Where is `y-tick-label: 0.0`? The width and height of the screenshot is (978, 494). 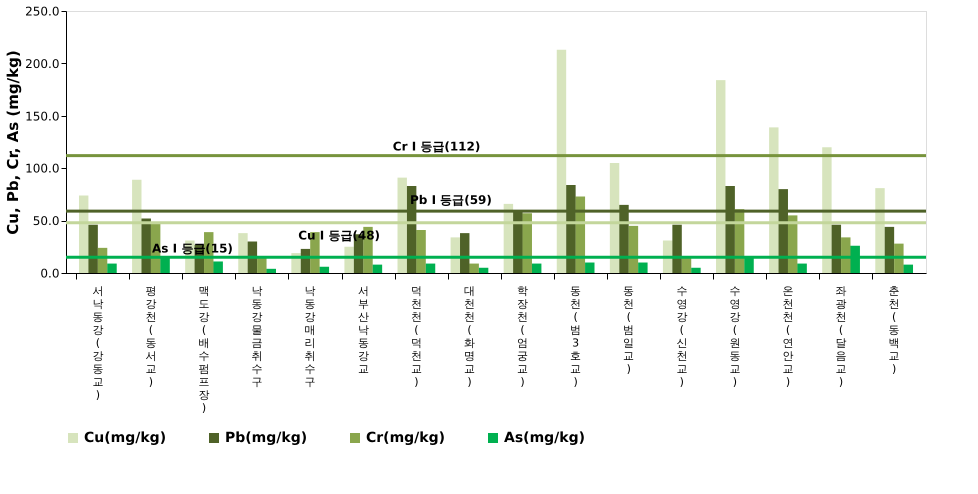 y-tick-label: 0.0 is located at coordinates (50, 273).